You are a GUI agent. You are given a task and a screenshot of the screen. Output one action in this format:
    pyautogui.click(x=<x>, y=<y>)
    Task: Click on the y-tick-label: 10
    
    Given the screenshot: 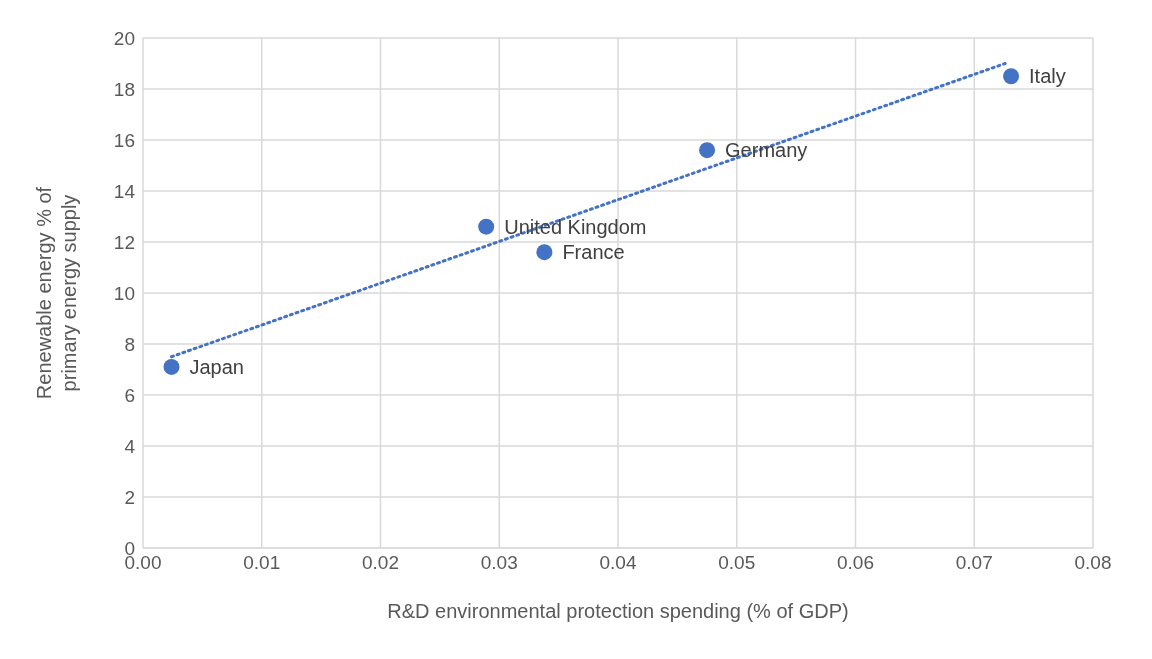 What is the action you would take?
    pyautogui.click(x=124, y=293)
    